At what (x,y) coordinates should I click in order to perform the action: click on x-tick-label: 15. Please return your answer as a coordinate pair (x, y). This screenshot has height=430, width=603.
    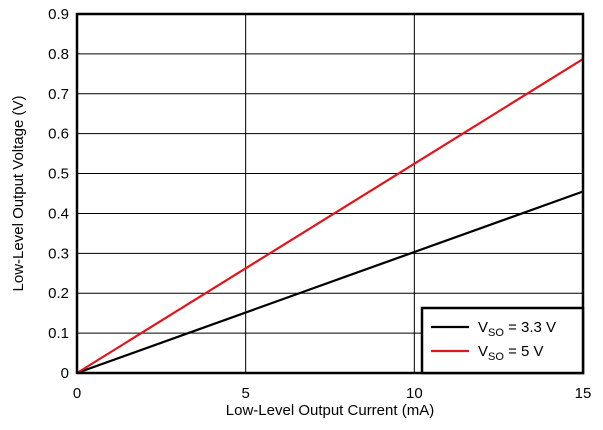
    Looking at the image, I should click on (583, 393).